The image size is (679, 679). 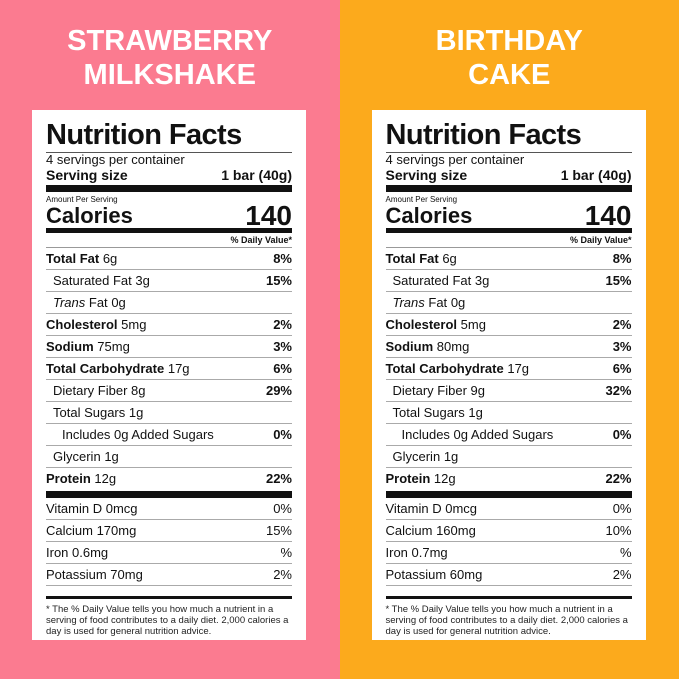 I want to click on nutrient-name: Cholesterol, so click(x=82, y=324).